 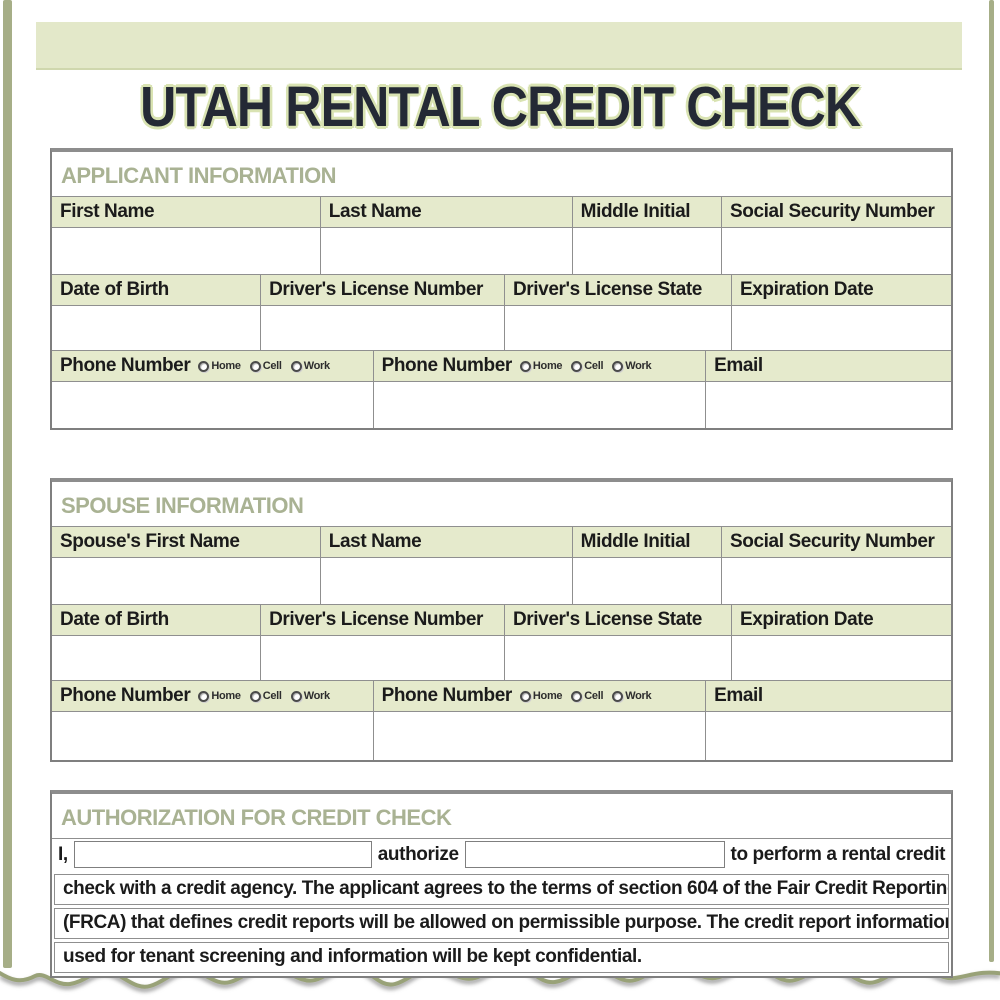 What do you see at coordinates (213, 405) in the screenshot?
I see `applicant-phone1-input` at bounding box center [213, 405].